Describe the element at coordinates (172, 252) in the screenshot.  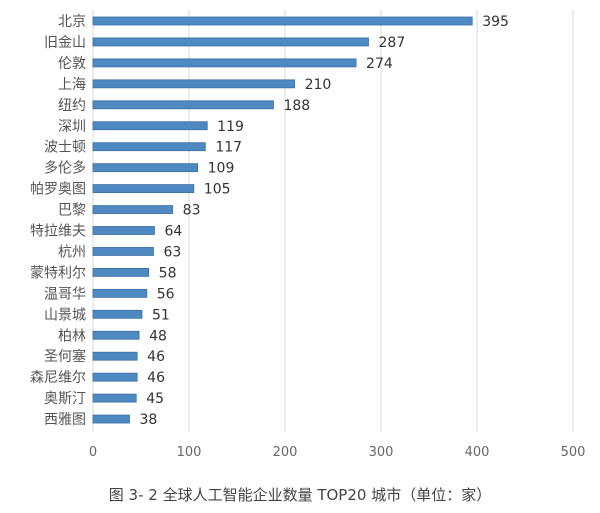
I see `data-label: 63` at that location.